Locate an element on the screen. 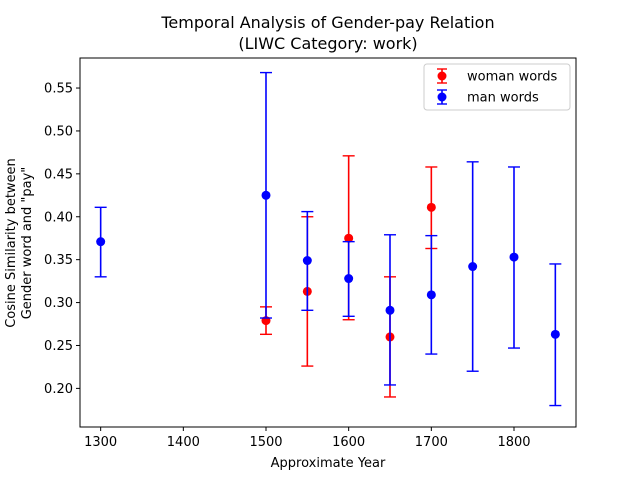 This screenshot has width=640, height=480. x-tick-label: 1700 is located at coordinates (431, 442).